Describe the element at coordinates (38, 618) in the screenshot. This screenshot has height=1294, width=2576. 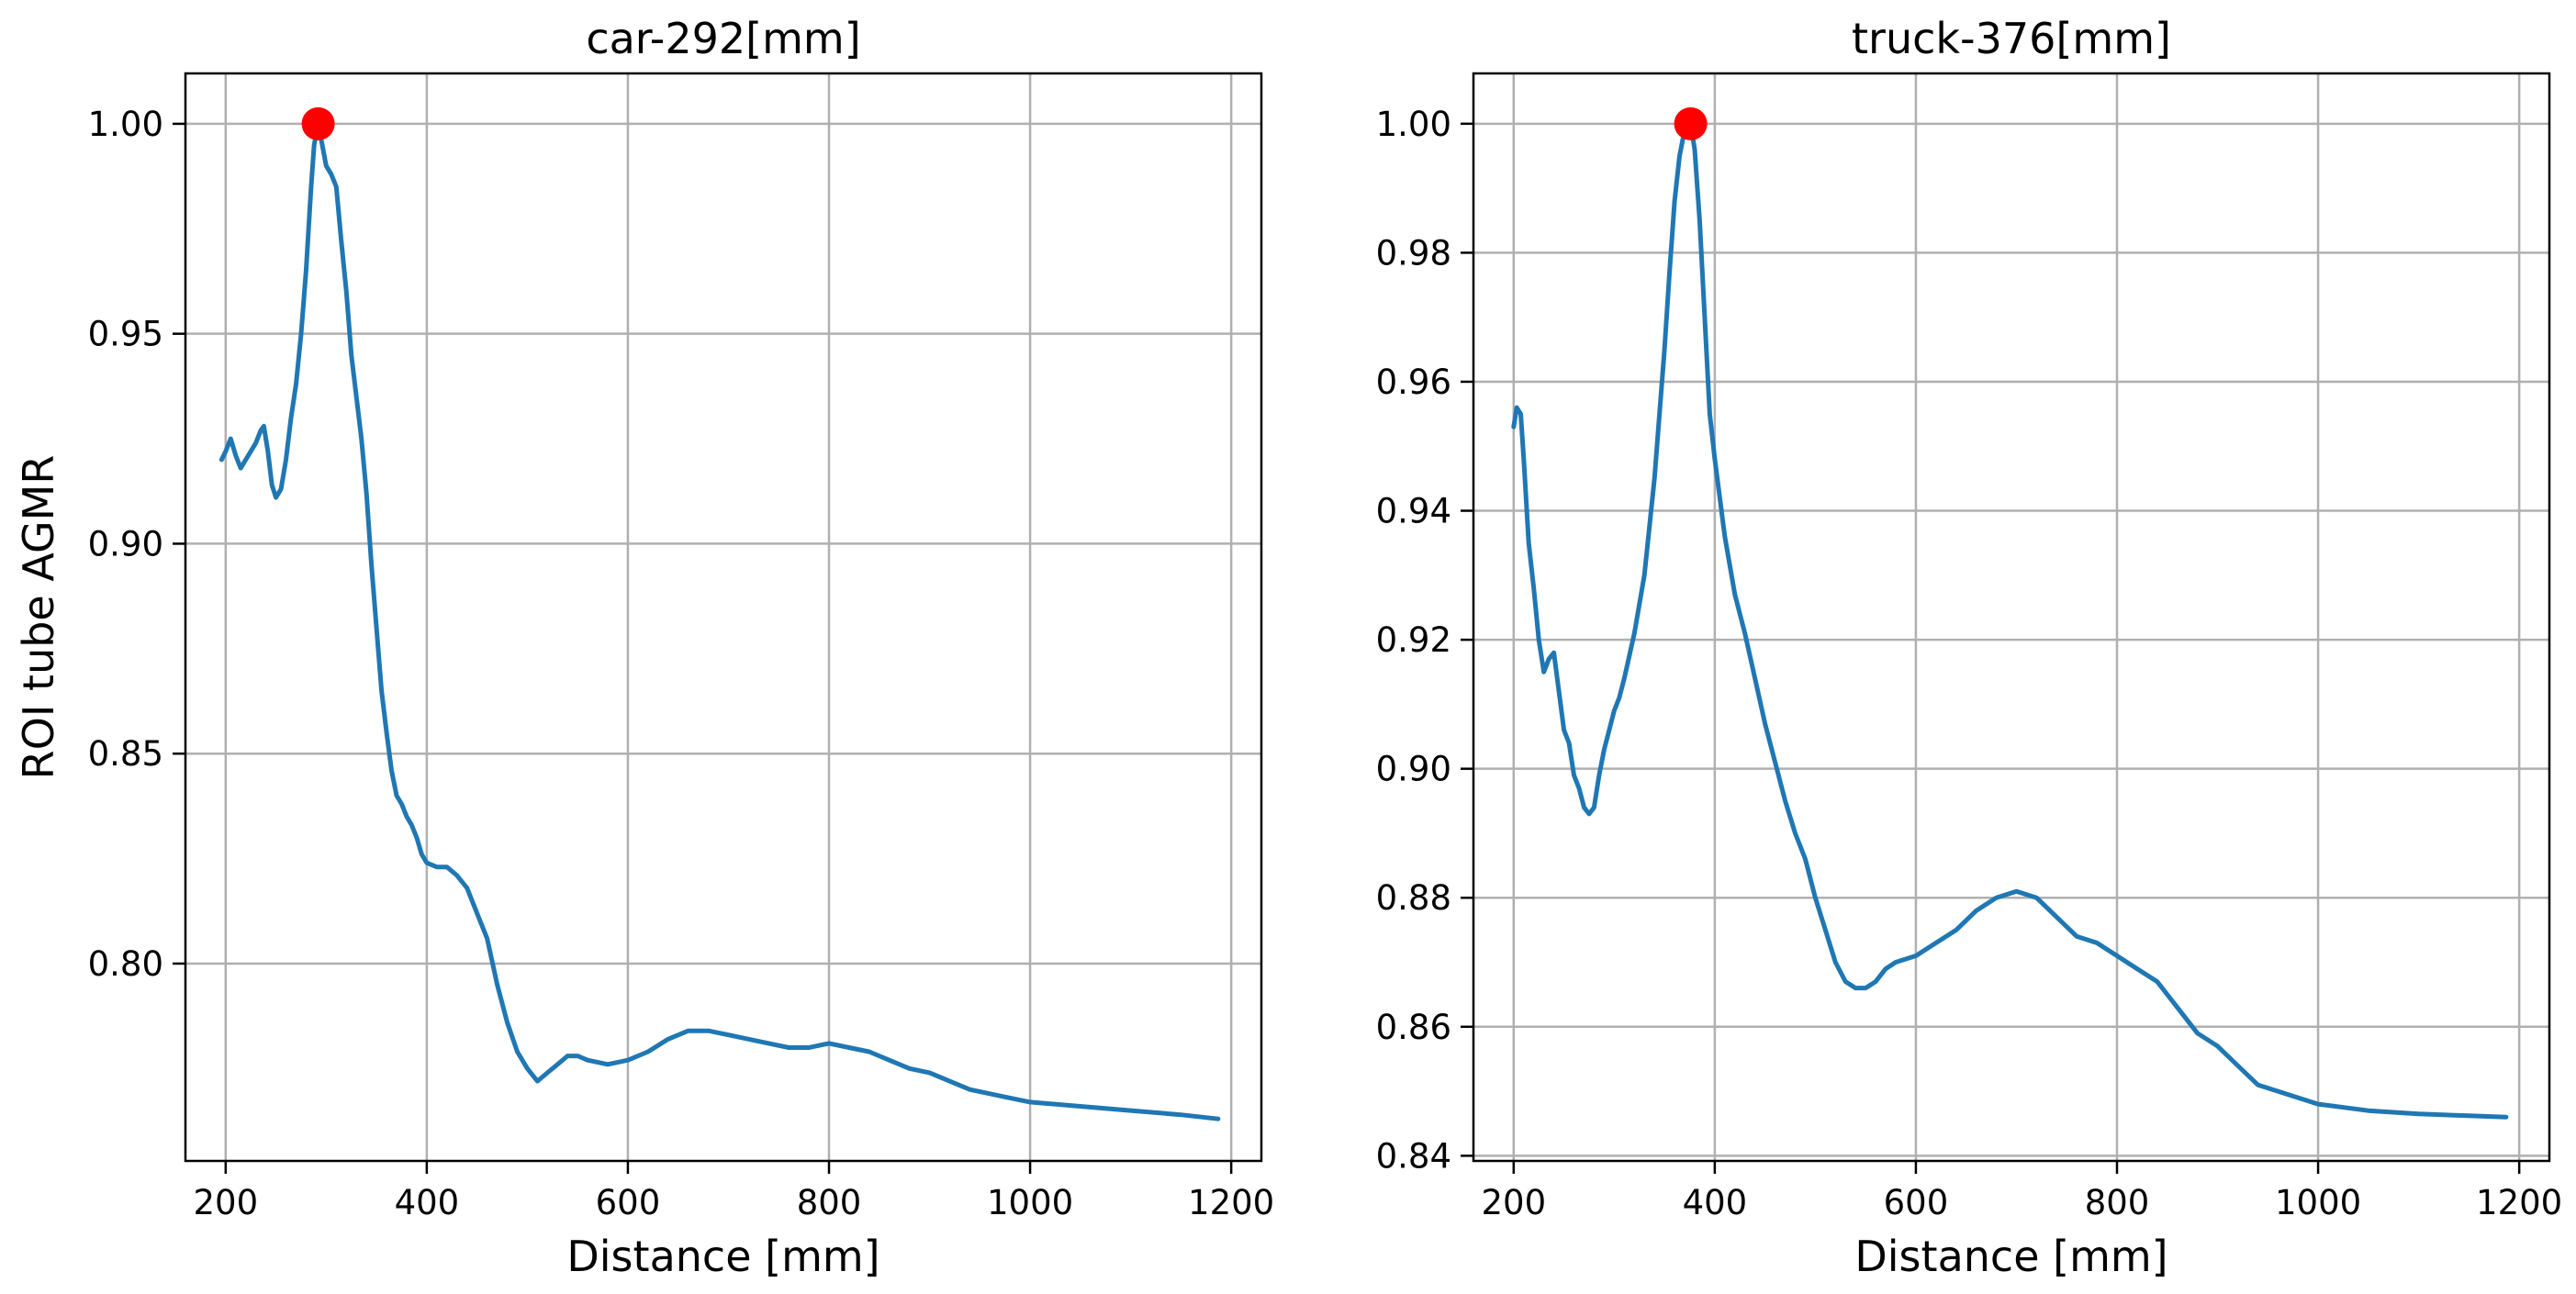
I see `y-axis-label-car: ROI tube AGMR` at that location.